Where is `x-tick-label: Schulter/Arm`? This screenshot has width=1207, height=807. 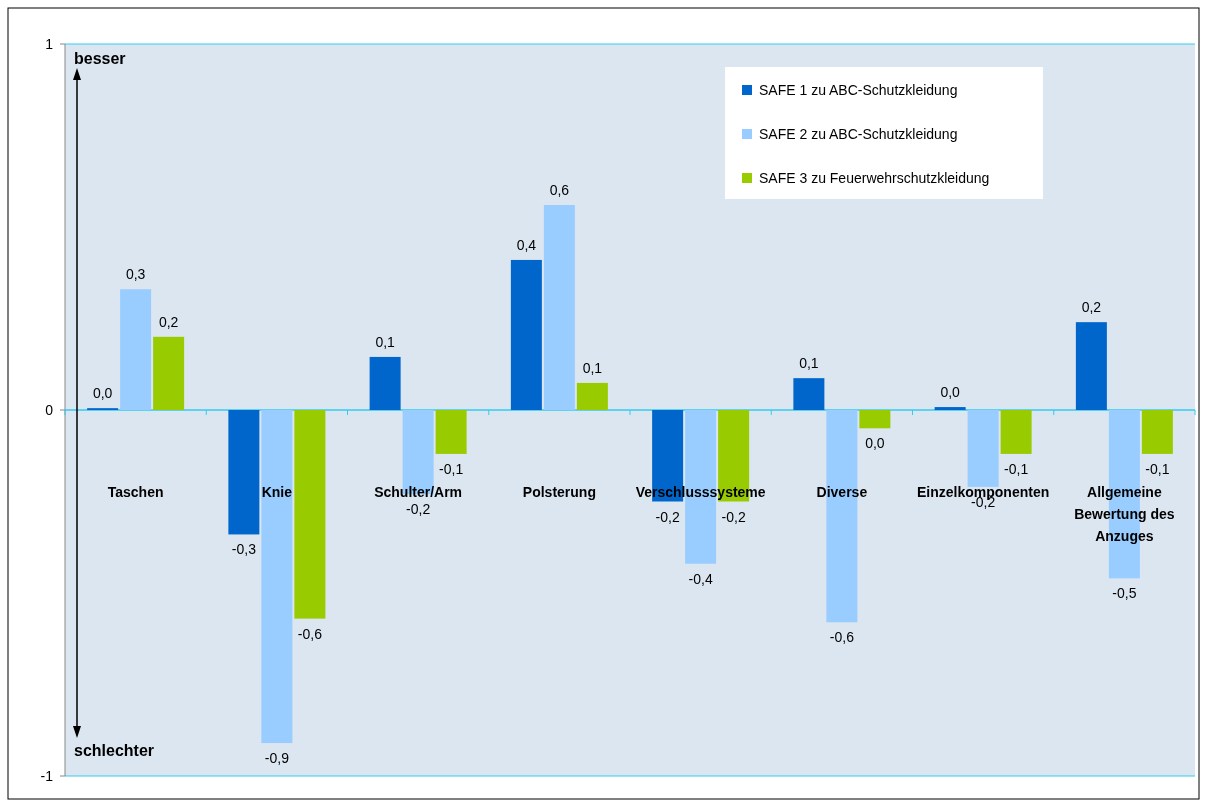
x-tick-label: Schulter/Arm is located at coordinates (418, 492).